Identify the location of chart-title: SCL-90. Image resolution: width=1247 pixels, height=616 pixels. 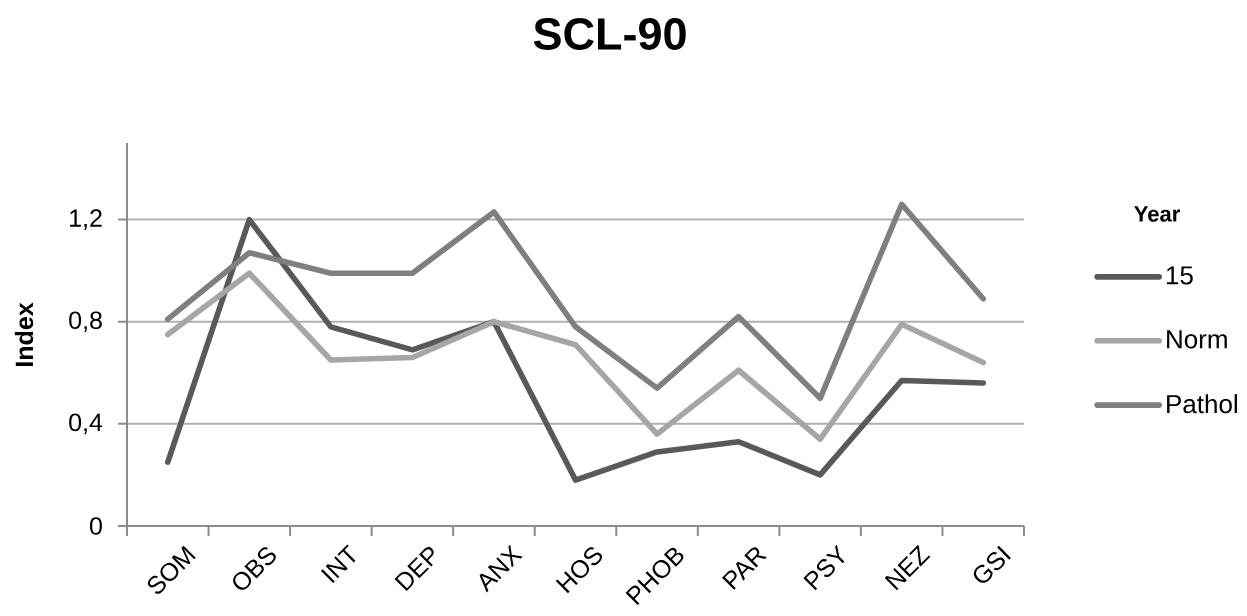
(609, 34).